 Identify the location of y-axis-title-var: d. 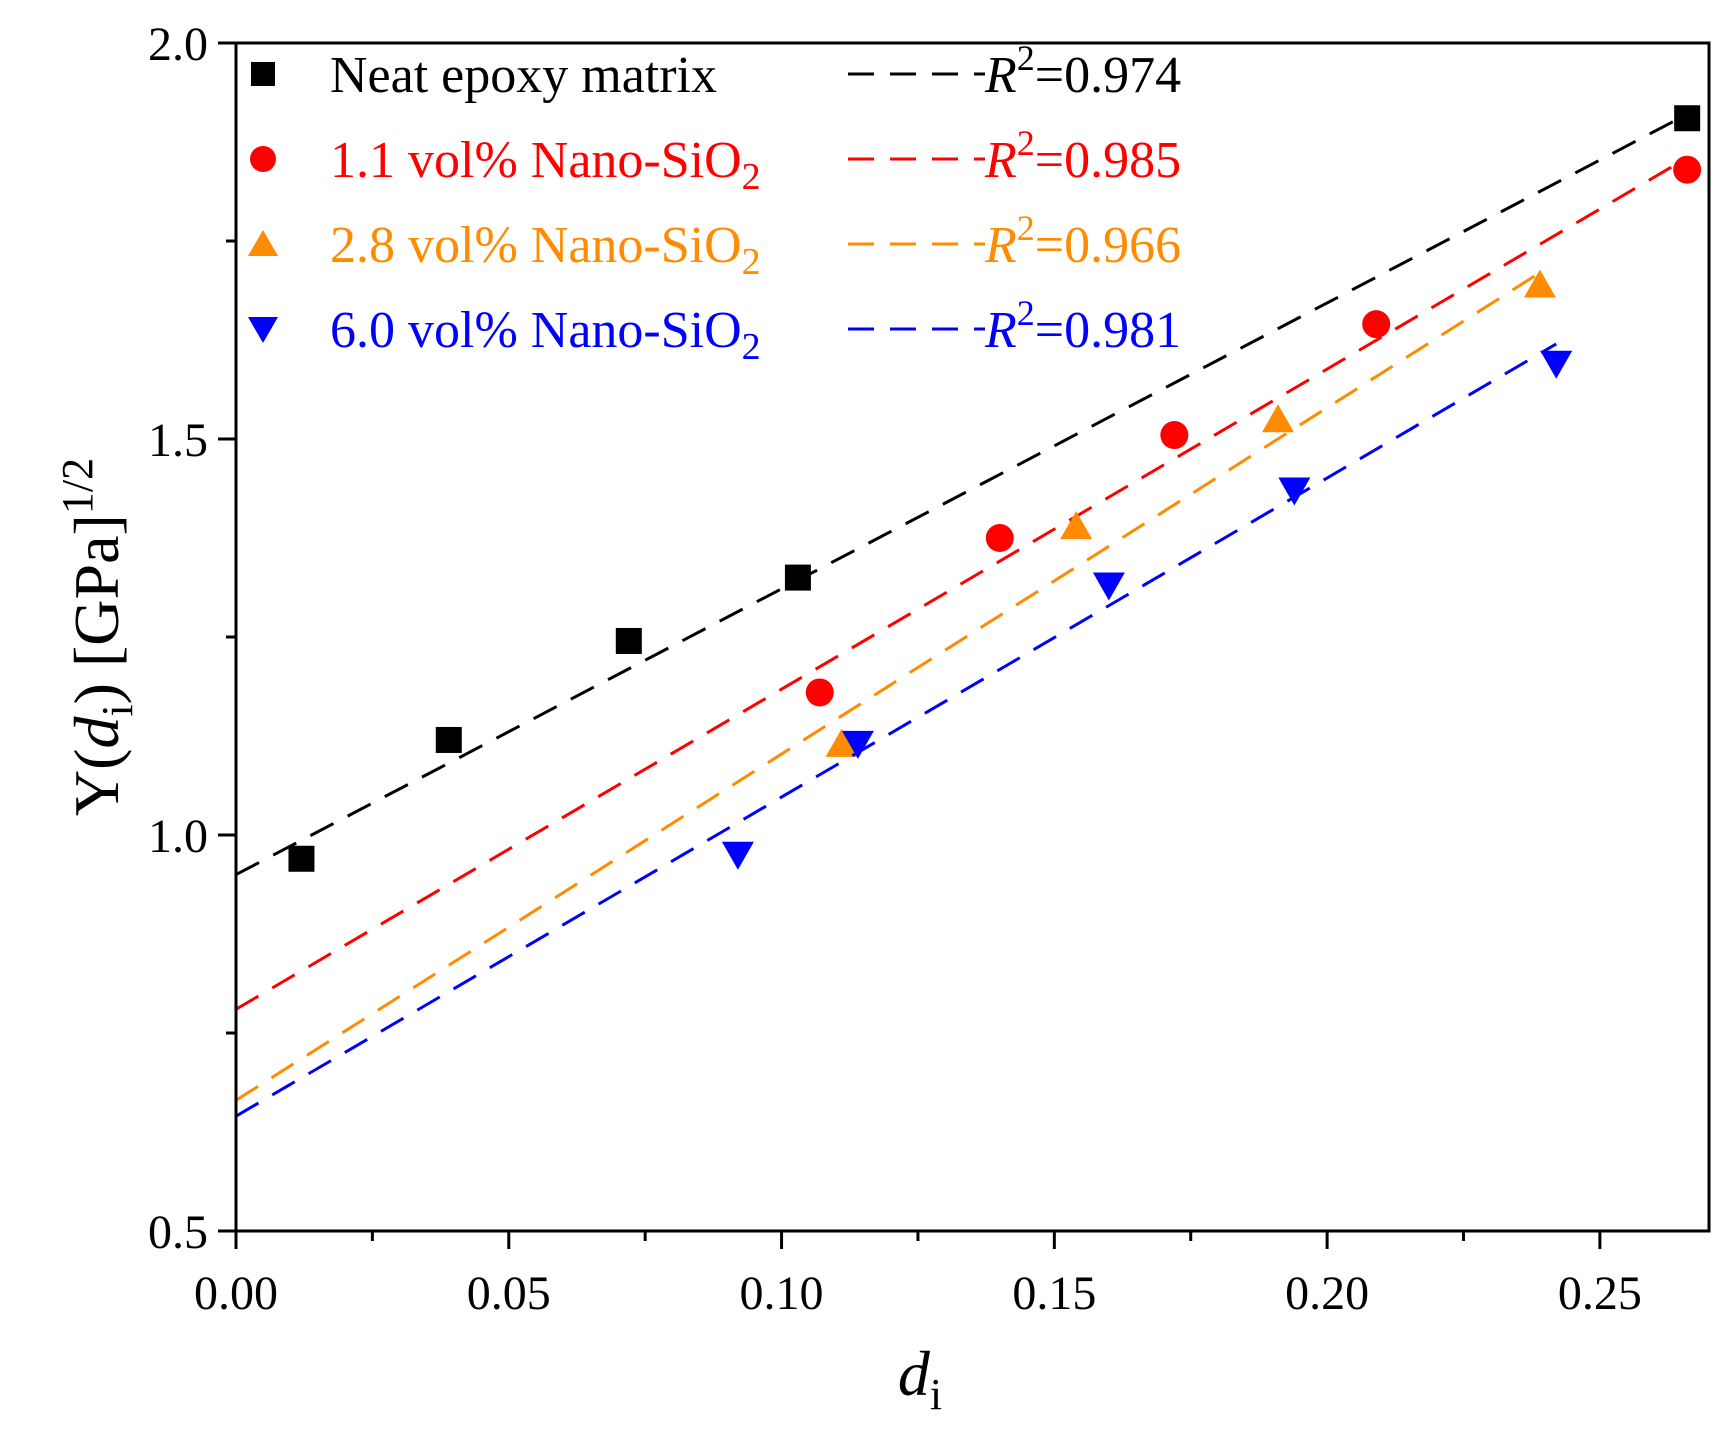
(96, 732).